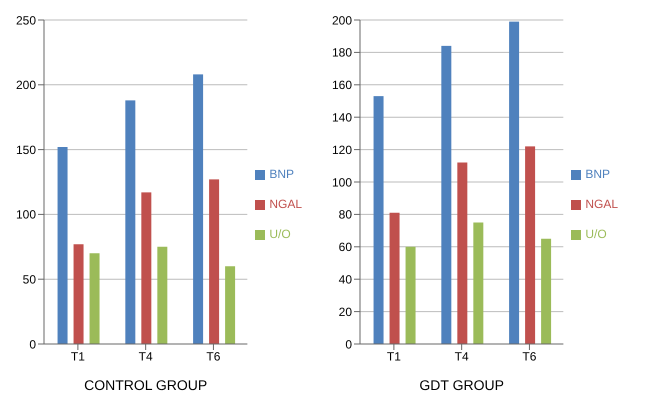  Describe the element at coordinates (342, 117) in the screenshot. I see `y-tick-label: 140` at that location.